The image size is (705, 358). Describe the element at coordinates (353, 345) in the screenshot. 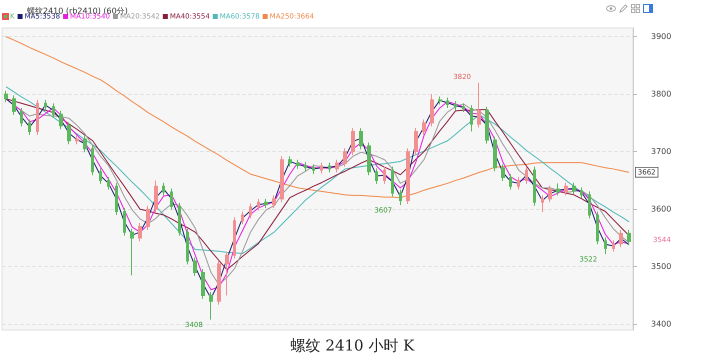

I see `text: 螺纹 2410 小时 K` at that location.